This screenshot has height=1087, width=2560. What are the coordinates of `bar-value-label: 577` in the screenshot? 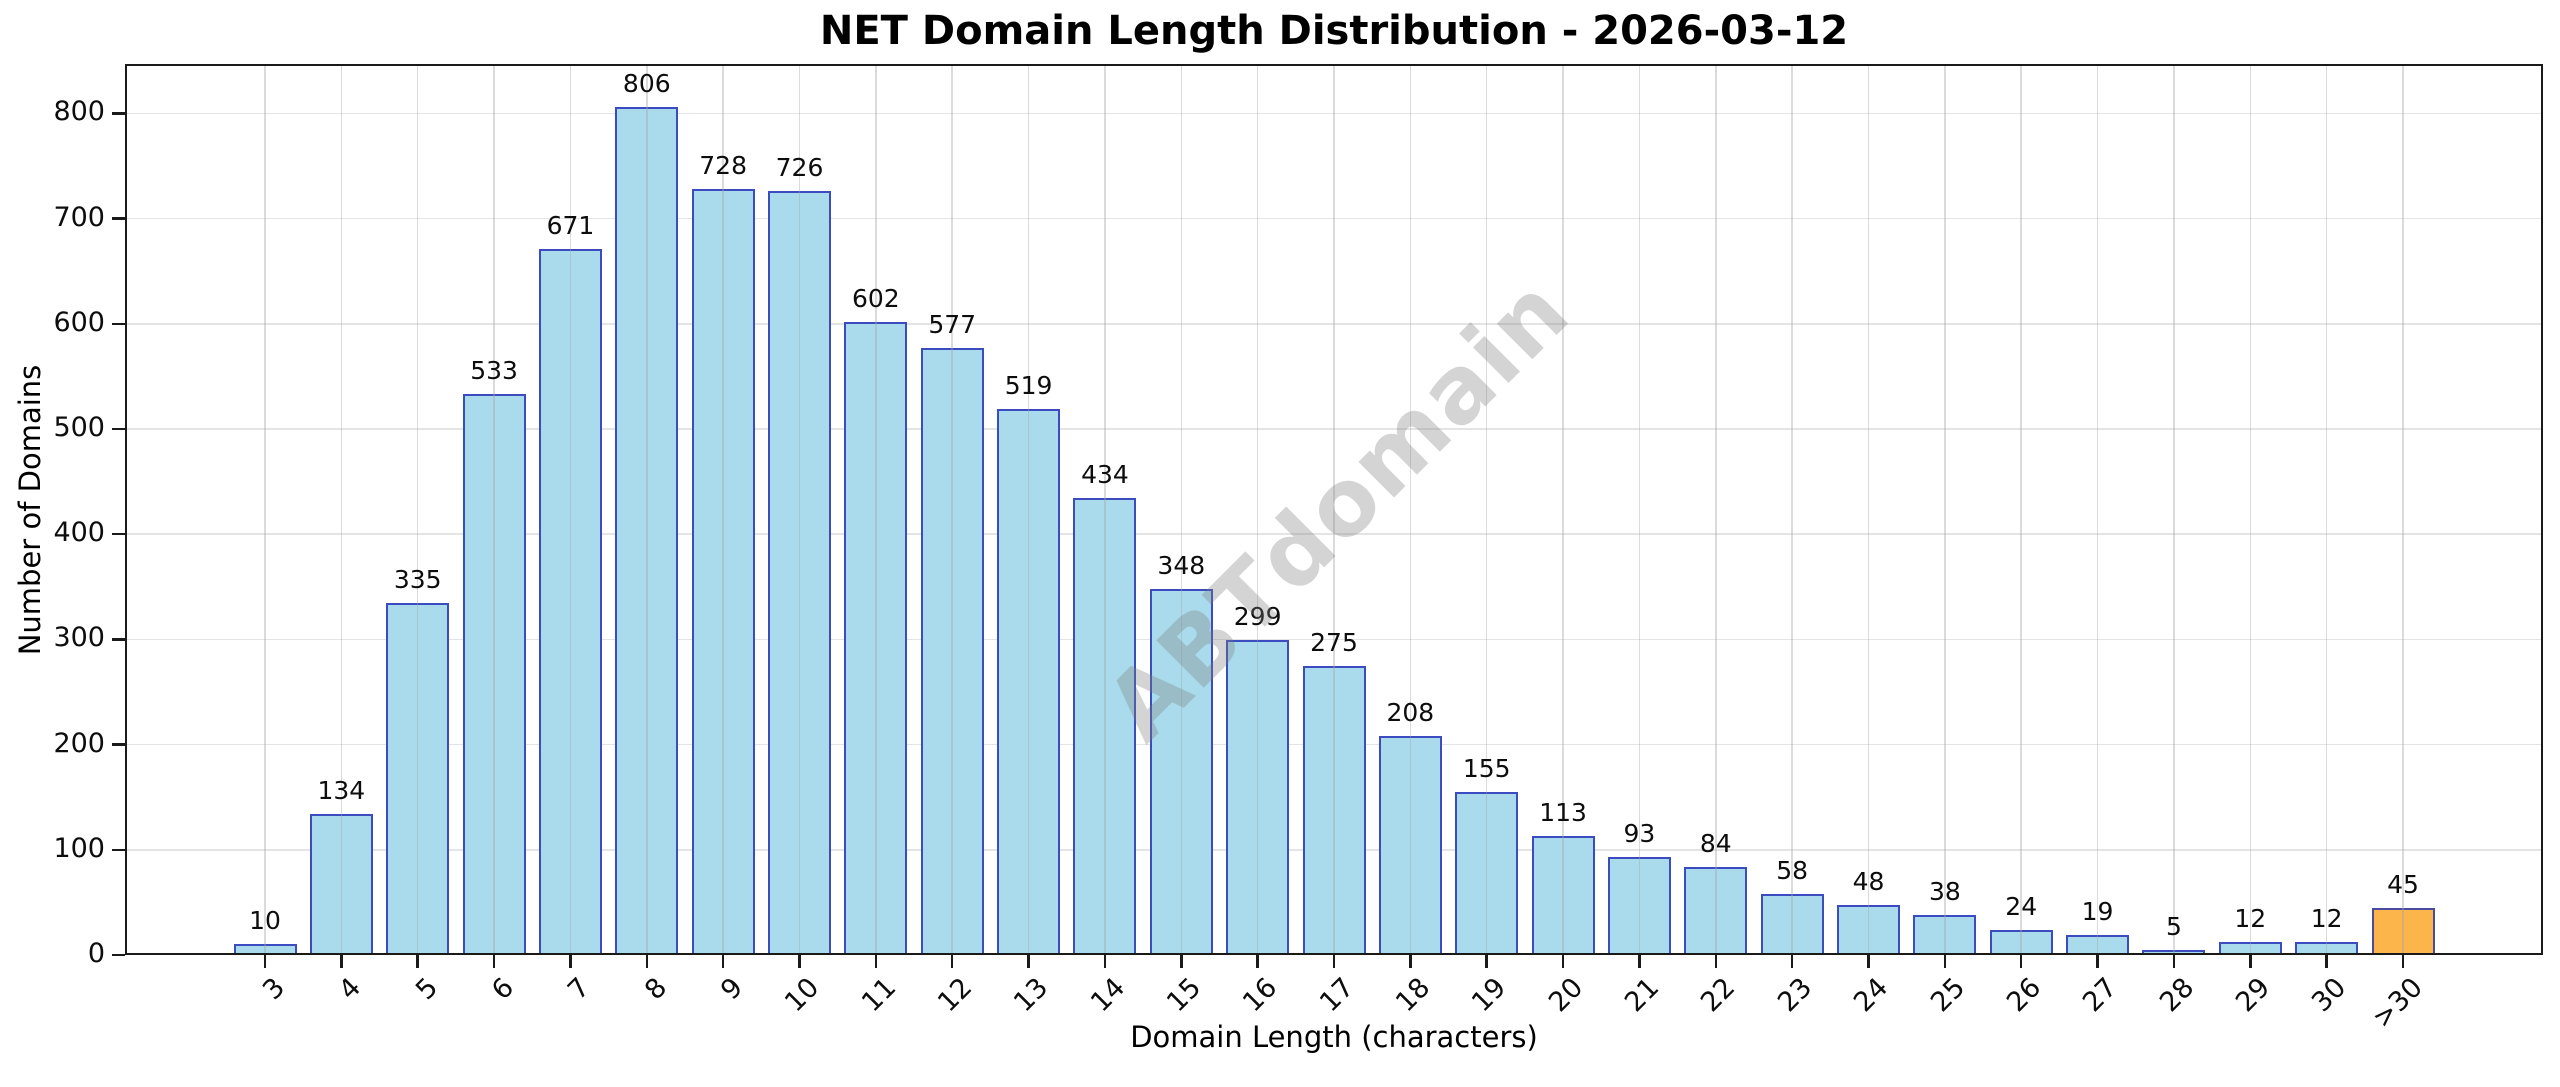 It's located at (952, 325).